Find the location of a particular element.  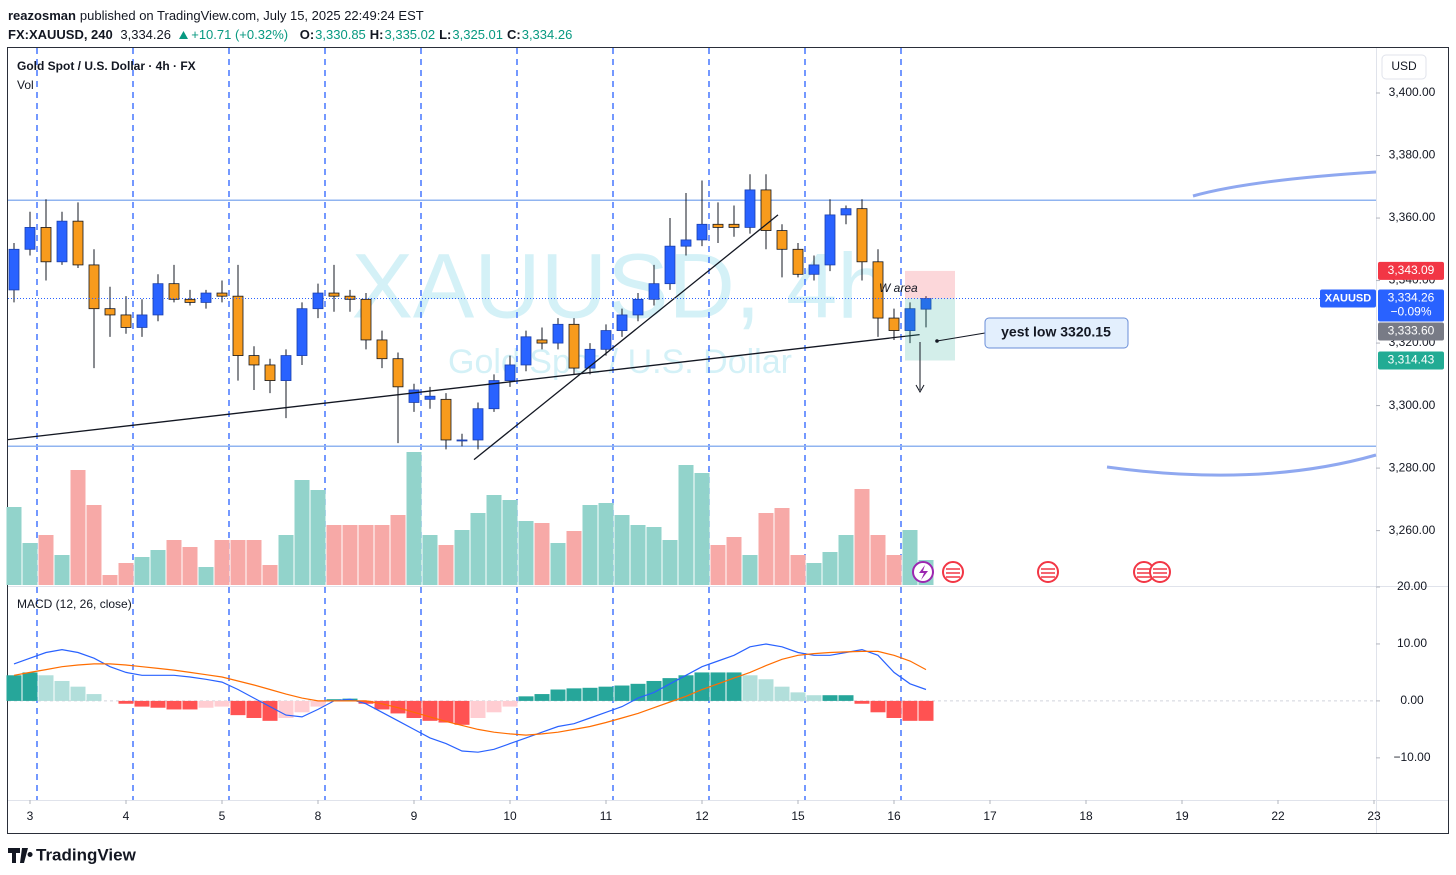

price-tag-label: 3,334.26 is located at coordinates (1411, 298).